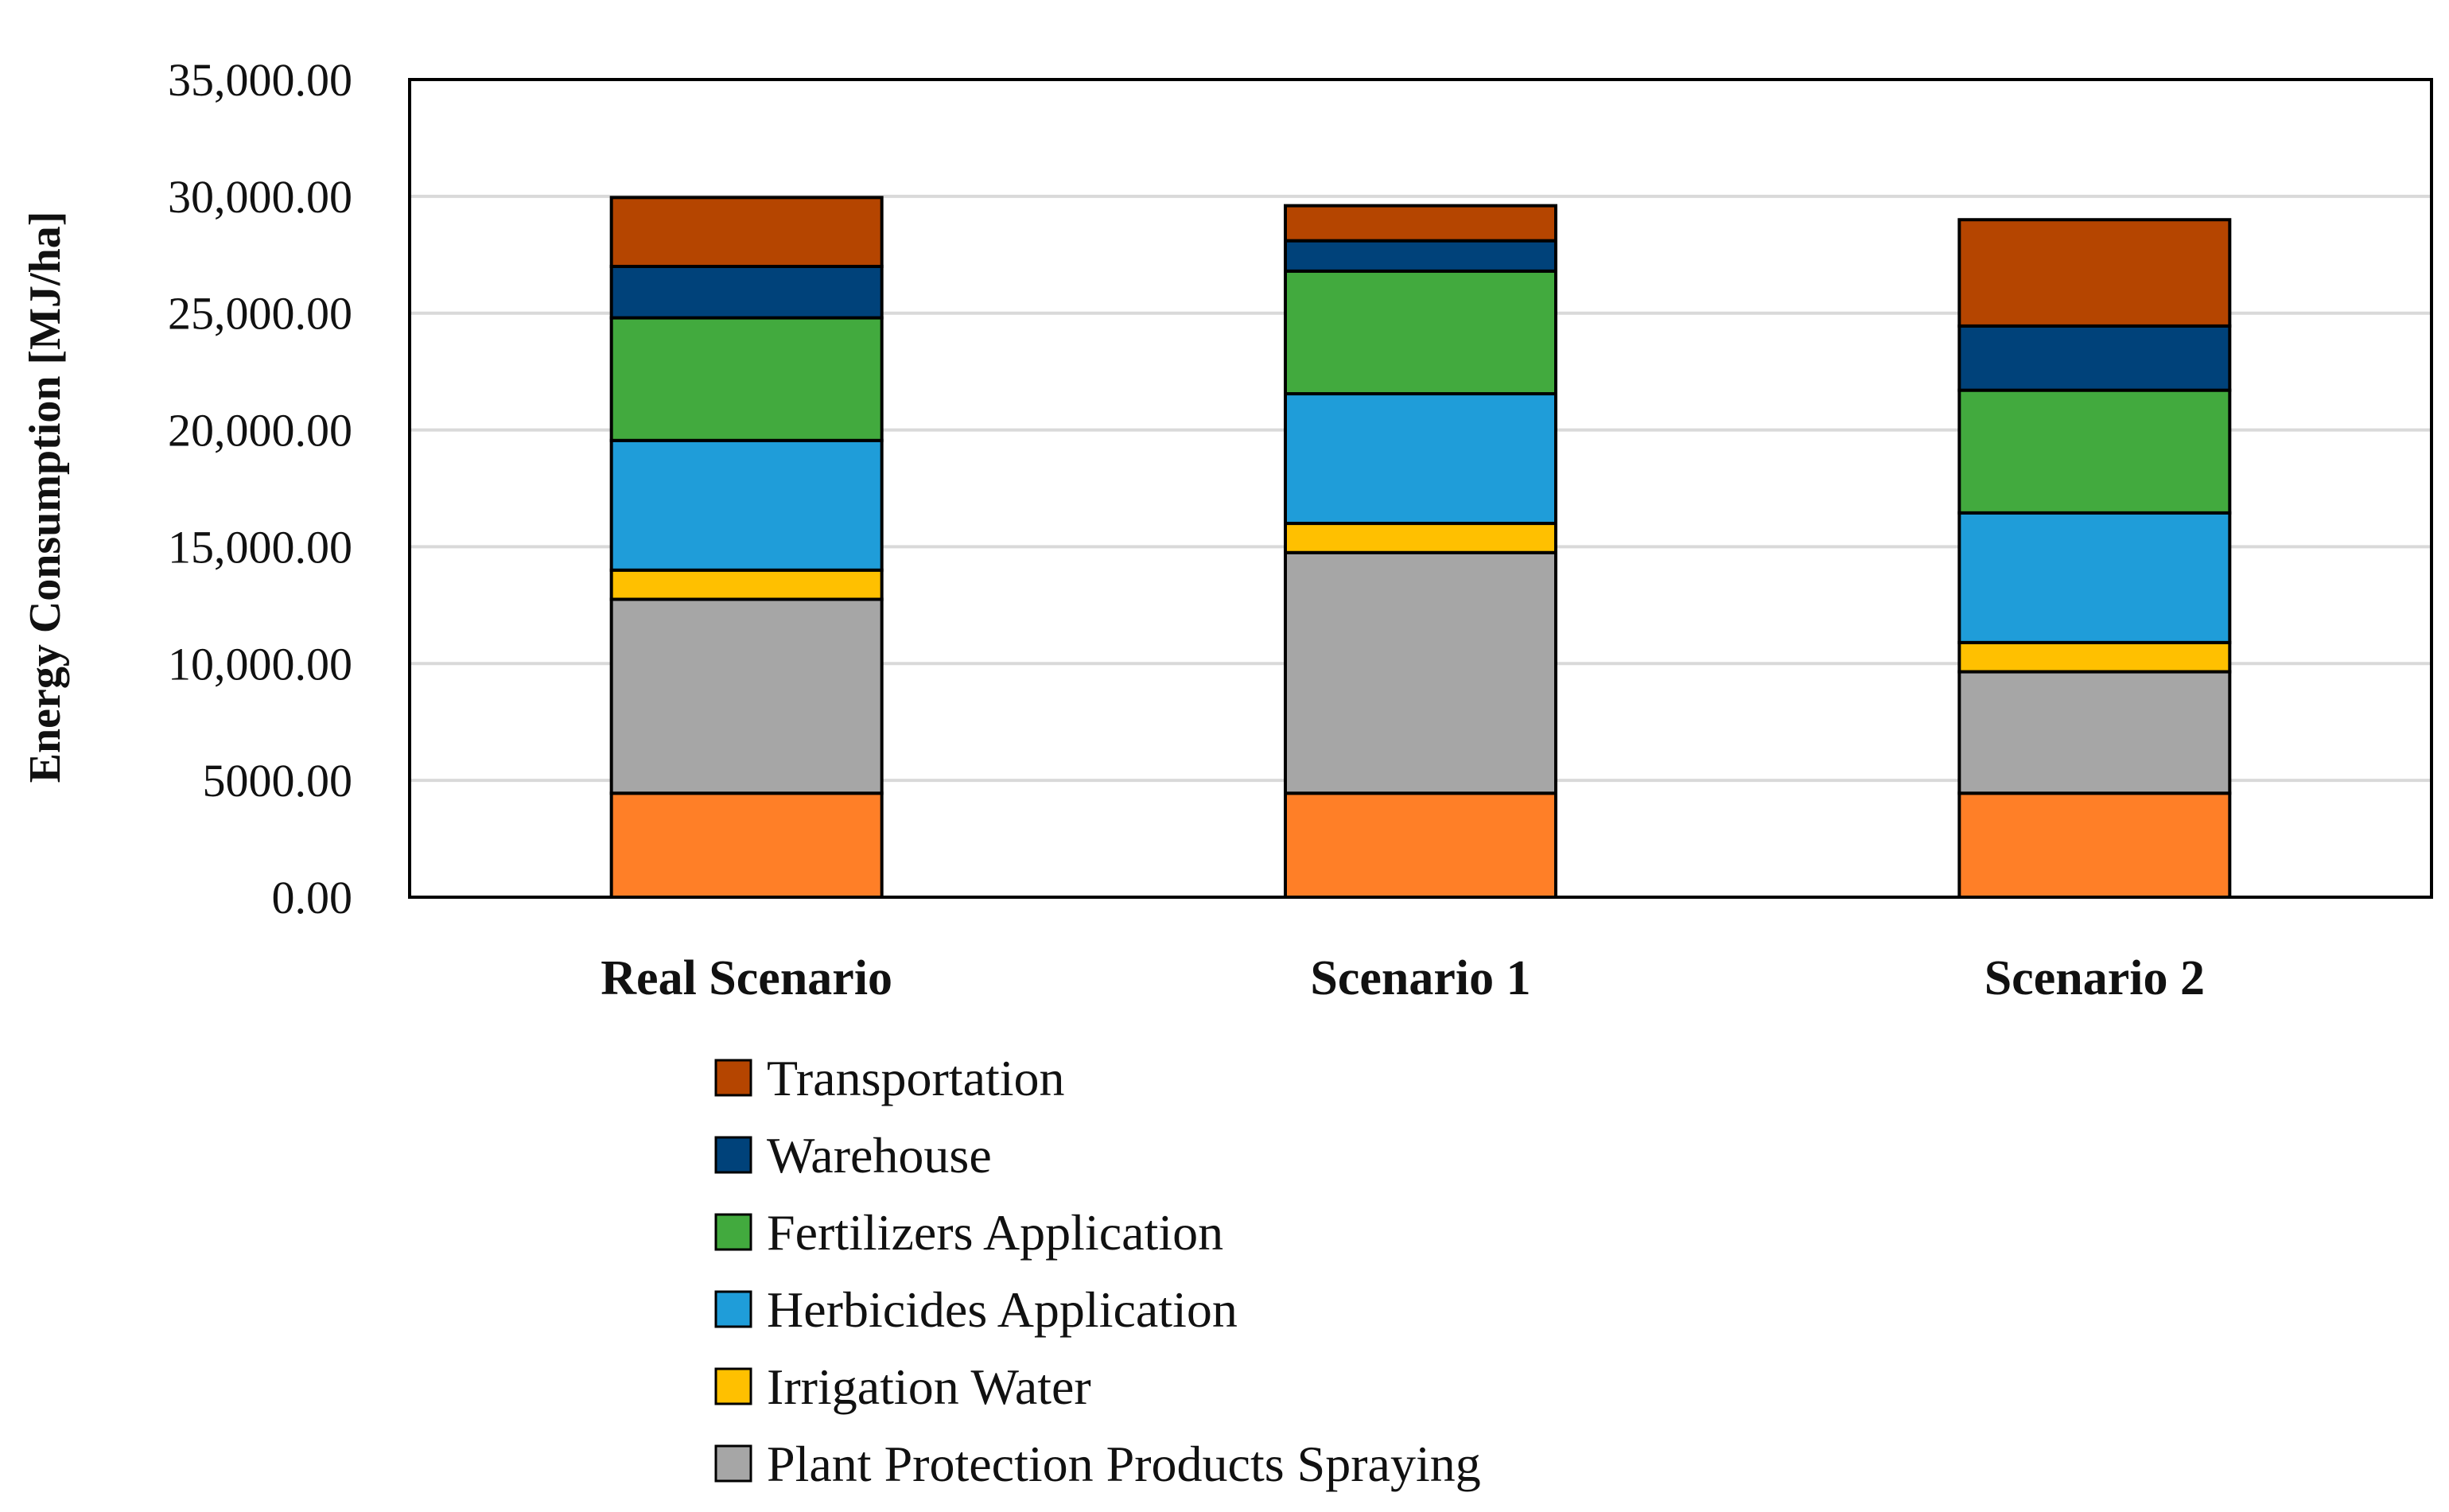 The width and height of the screenshot is (2449, 1512). What do you see at coordinates (1420, 978) in the screenshot?
I see `x-category-label: Scenario 1` at bounding box center [1420, 978].